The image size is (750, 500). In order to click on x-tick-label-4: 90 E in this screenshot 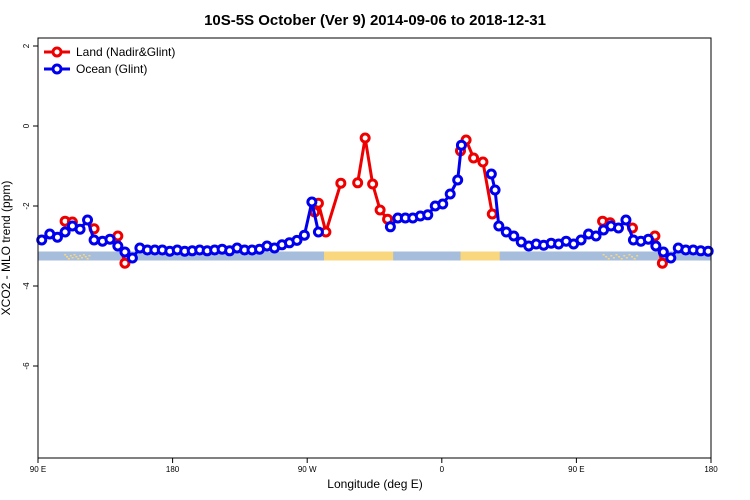, I will do `click(576, 469)`.